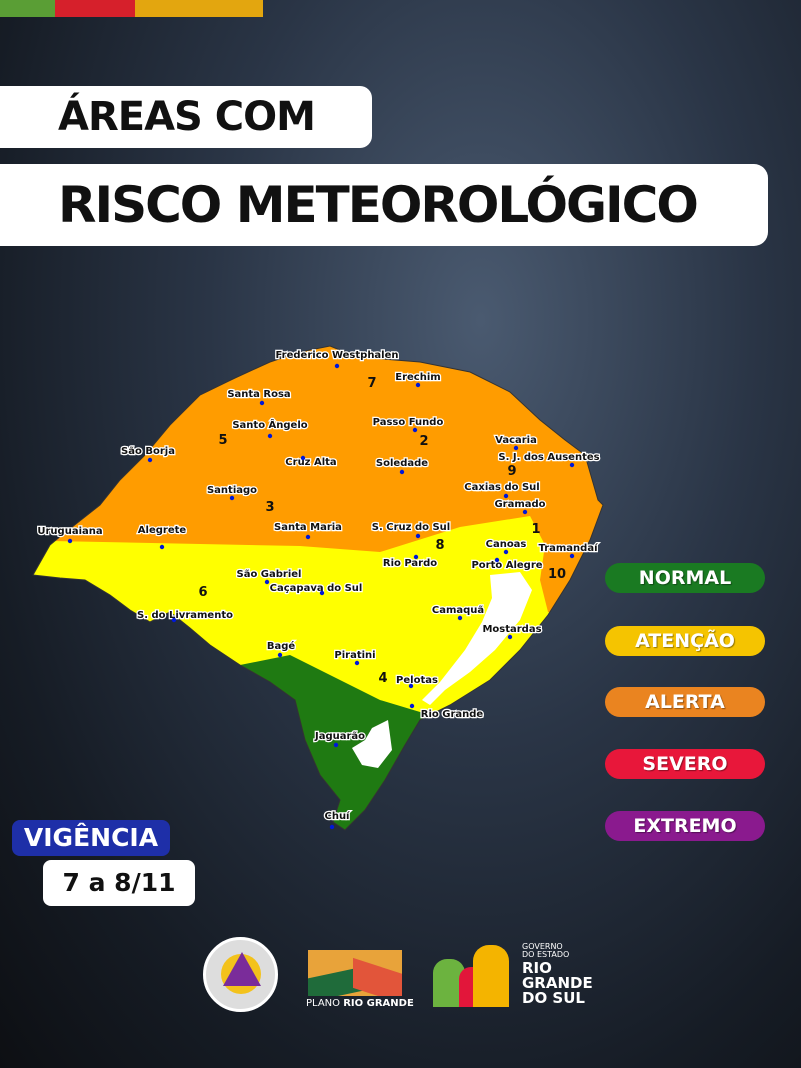 The image size is (801, 1068). What do you see at coordinates (548, 457) in the screenshot?
I see `city-label: S. J. dos Ausentes` at bounding box center [548, 457].